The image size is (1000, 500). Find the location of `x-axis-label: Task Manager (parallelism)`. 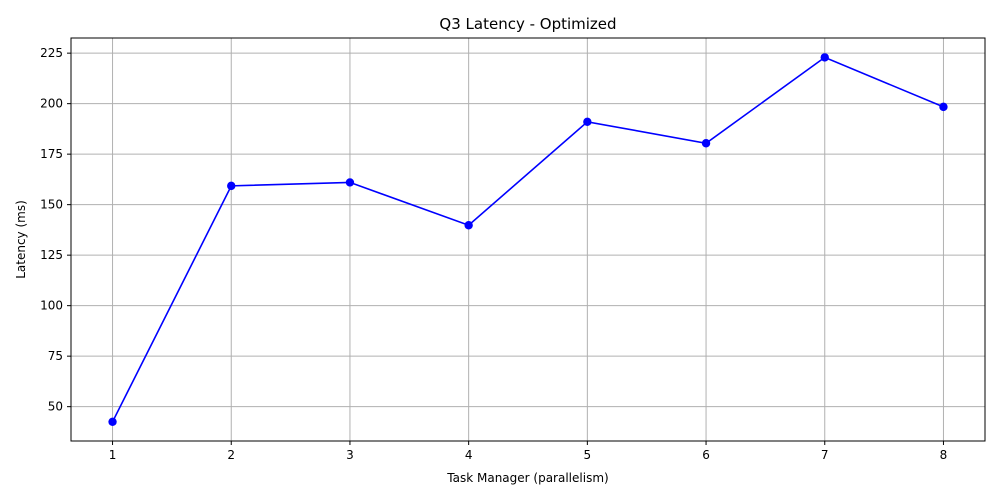

x-axis-label: Task Manager (parallelism) is located at coordinates (527, 478).